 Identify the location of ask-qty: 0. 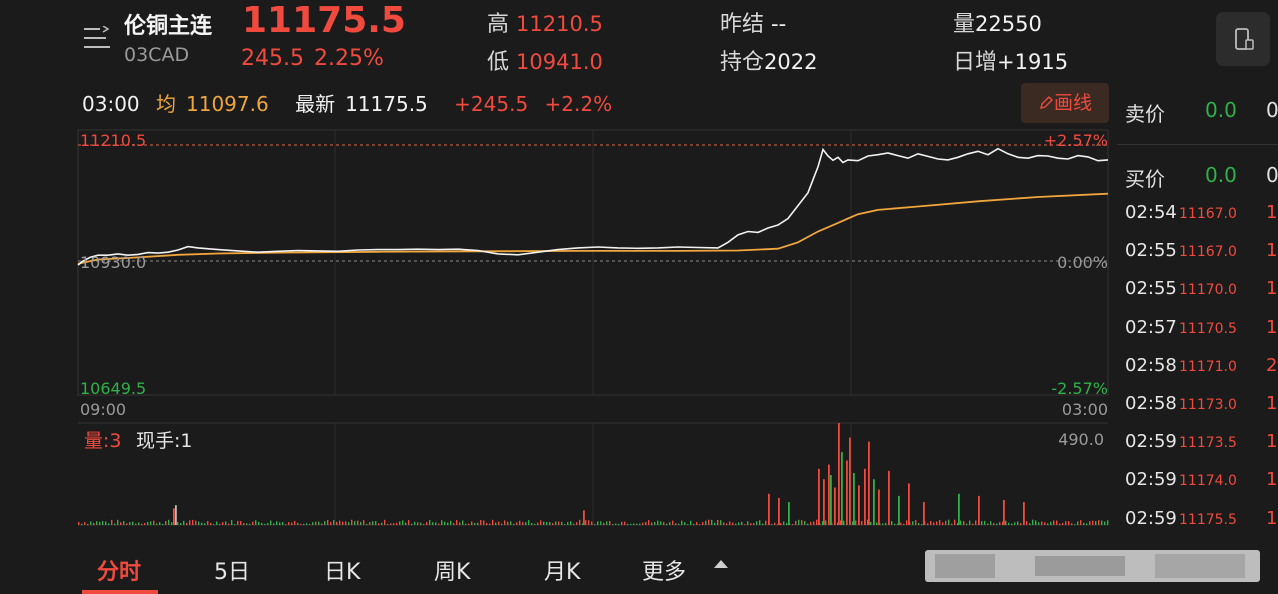
(1272, 110).